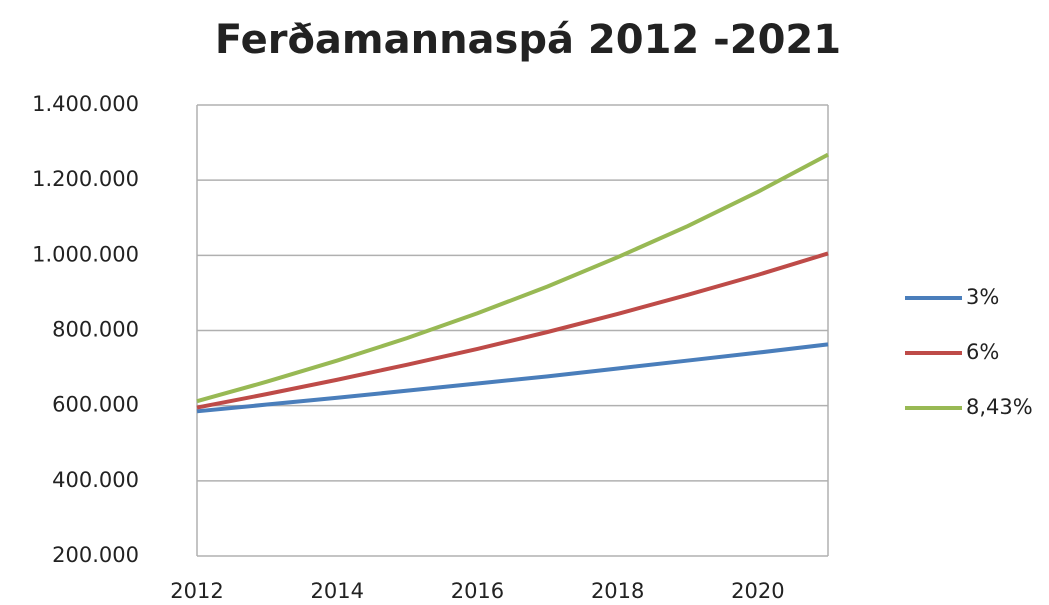 The height and width of the screenshot is (605, 1049). Describe the element at coordinates (336, 591) in the screenshot. I see `x-tick-label: 2014` at that location.